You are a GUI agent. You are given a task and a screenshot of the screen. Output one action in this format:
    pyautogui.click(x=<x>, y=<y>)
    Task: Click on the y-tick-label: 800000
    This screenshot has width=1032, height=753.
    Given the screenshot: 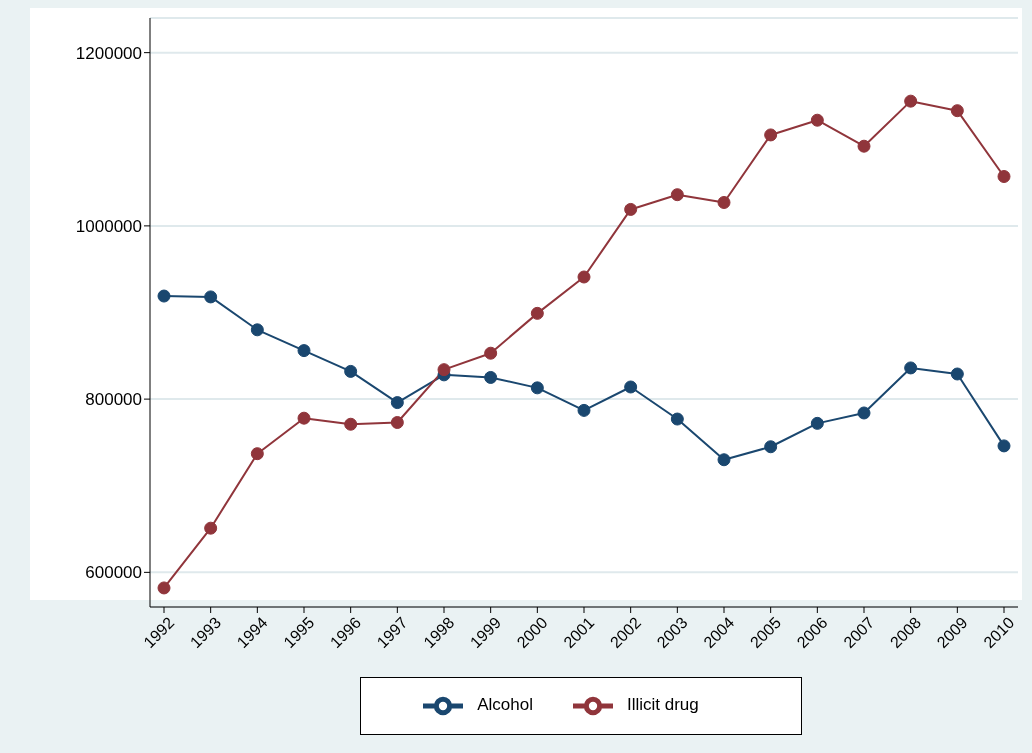 What is the action you would take?
    pyautogui.click(x=113, y=400)
    